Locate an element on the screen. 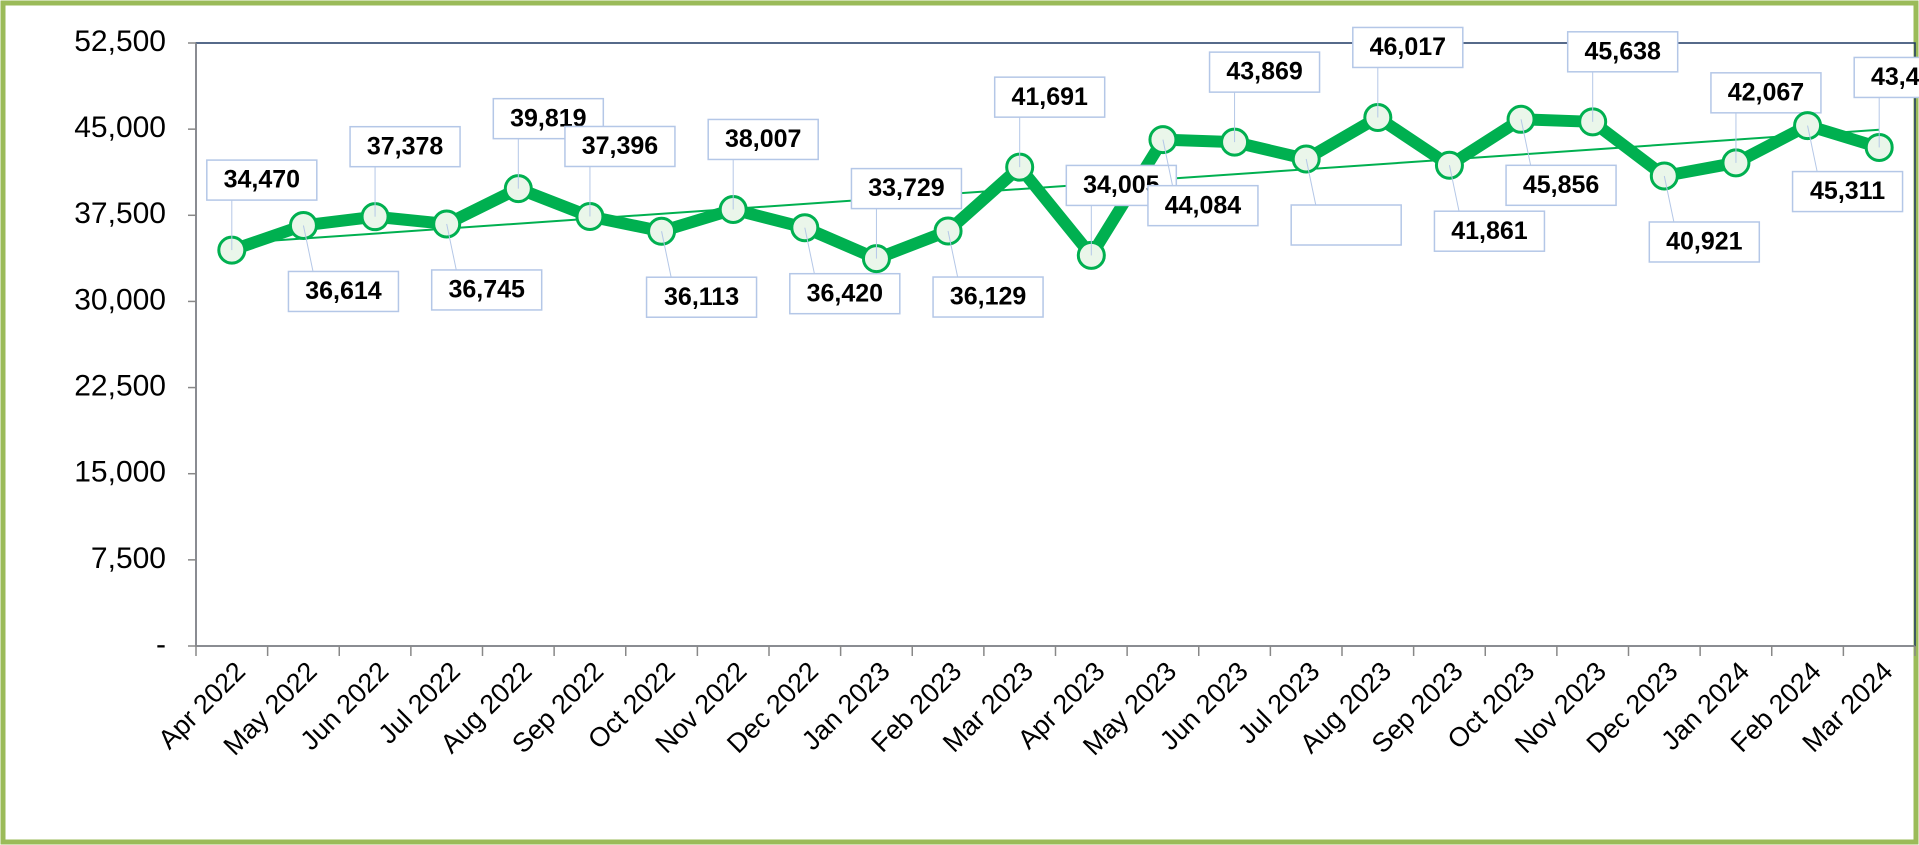 The image size is (1919, 845). data-label: 43,407 is located at coordinates (1895, 77).